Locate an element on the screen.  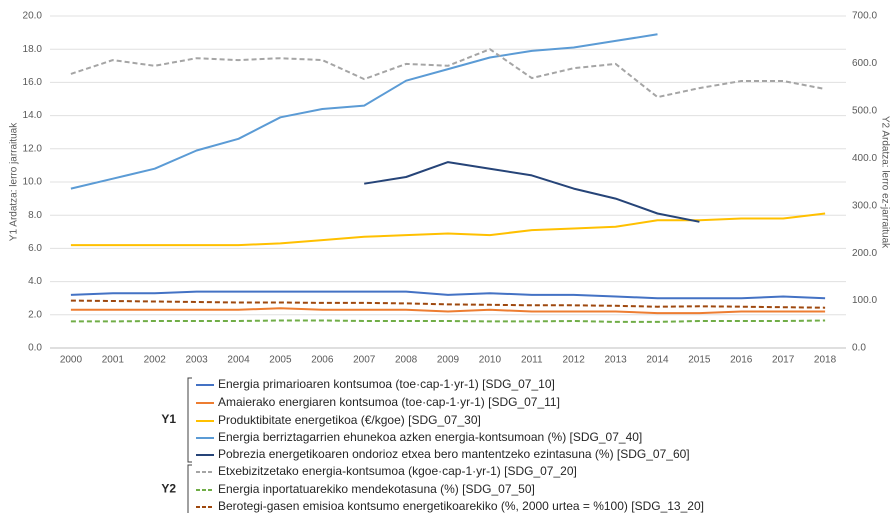
y-tick-label: 0.0 is located at coordinates (35, 348).